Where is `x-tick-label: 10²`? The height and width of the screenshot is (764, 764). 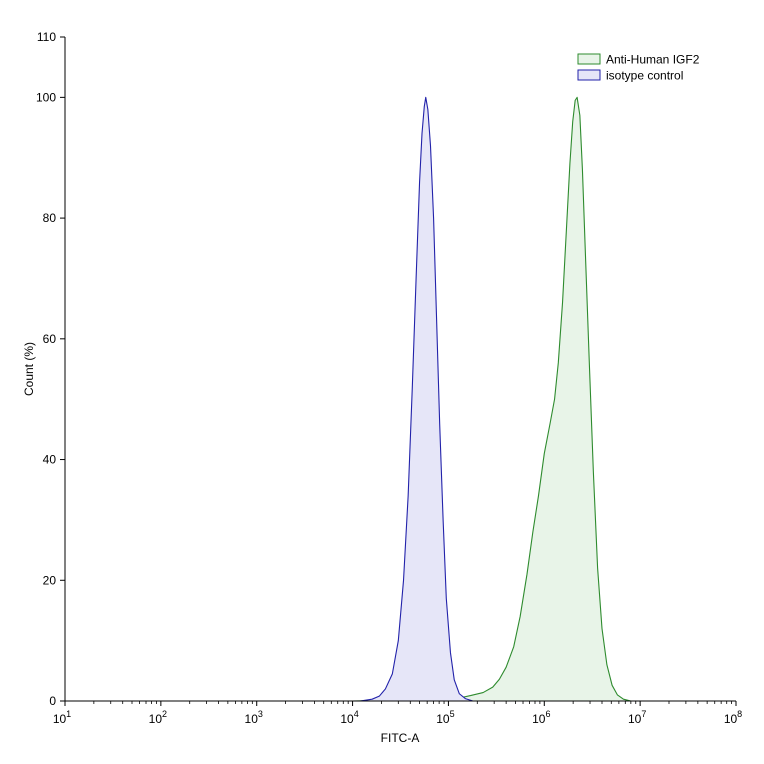
x-tick-label: 10² is located at coordinates (158, 717).